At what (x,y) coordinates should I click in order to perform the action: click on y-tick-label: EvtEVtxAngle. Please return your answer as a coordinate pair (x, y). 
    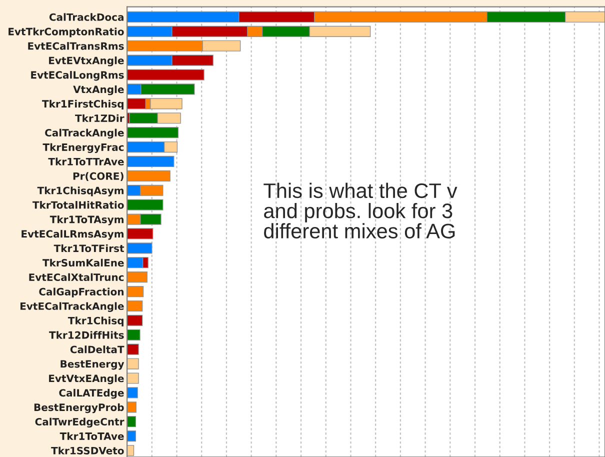
    Looking at the image, I should click on (86, 61).